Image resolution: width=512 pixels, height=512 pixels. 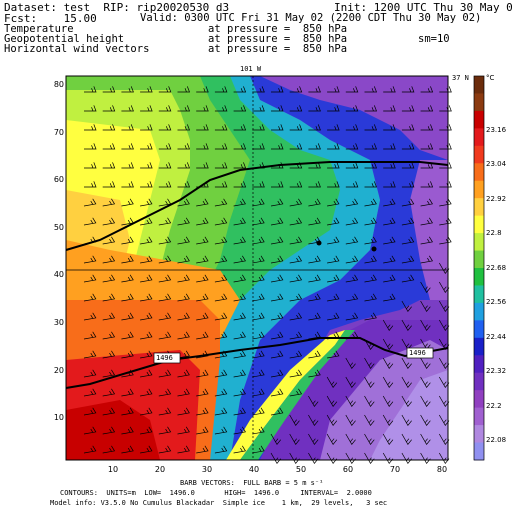 What do you see at coordinates (251, 69) in the screenshot?
I see `longitude-label: 101 W` at bounding box center [251, 69].